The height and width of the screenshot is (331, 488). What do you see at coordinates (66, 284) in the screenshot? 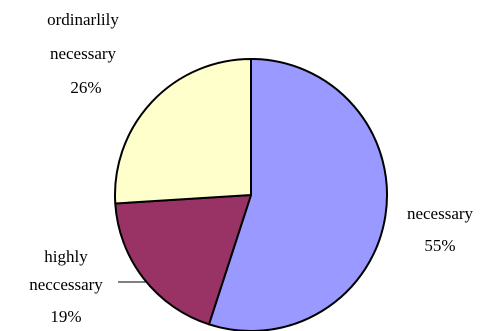
I see `slice-label-highly-neccessary-line2: neccessary` at bounding box center [66, 284].